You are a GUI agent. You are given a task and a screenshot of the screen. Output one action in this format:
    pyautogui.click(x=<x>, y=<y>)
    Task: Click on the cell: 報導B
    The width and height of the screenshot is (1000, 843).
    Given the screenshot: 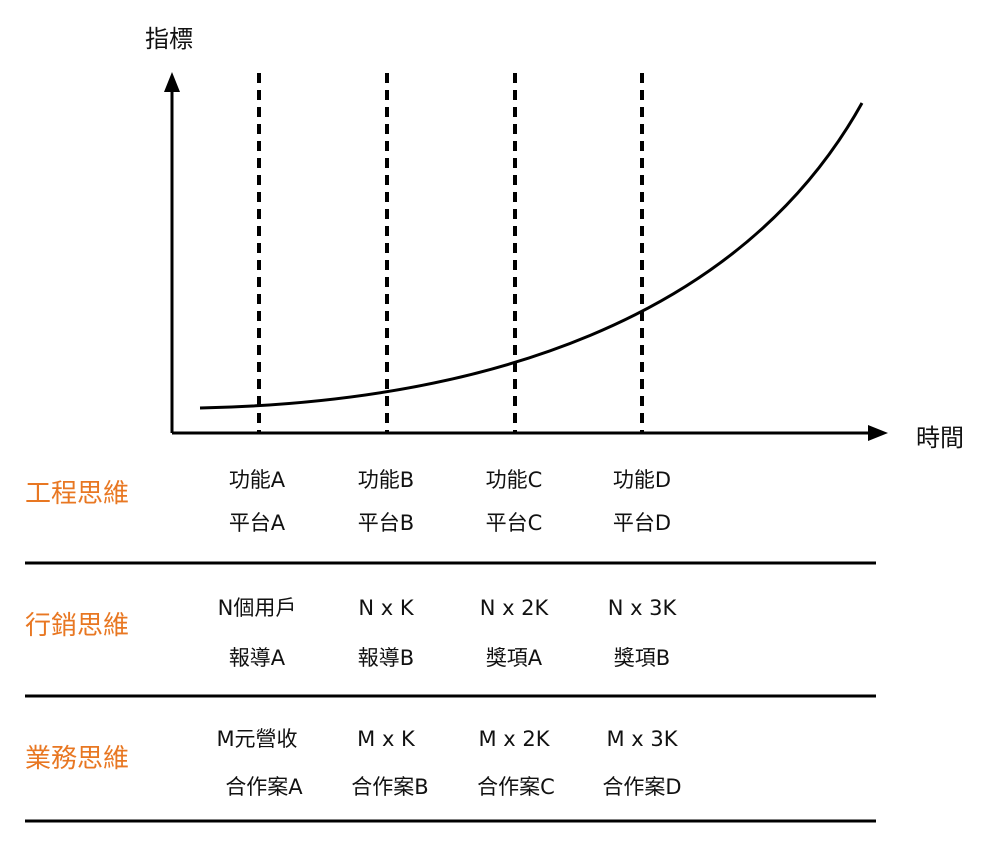 What is the action you would take?
    pyautogui.click(x=386, y=658)
    